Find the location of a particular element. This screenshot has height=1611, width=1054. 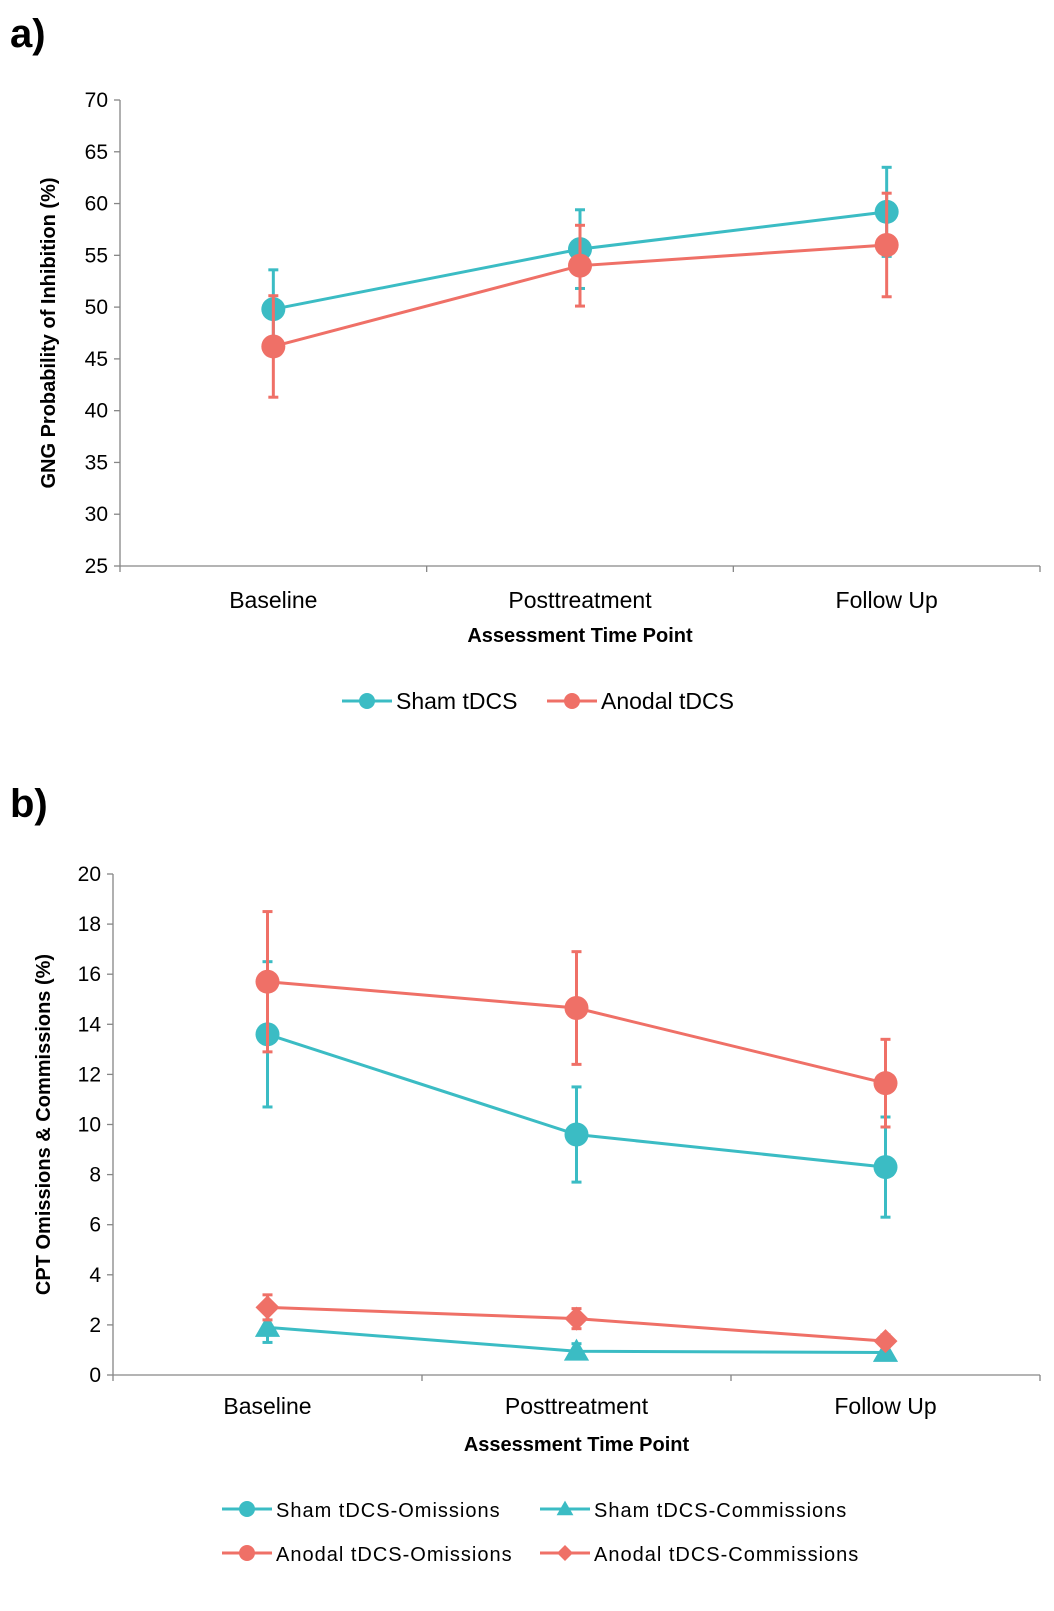

legend-entry-sham-tdcs: Sham tDCS is located at coordinates (429, 701).